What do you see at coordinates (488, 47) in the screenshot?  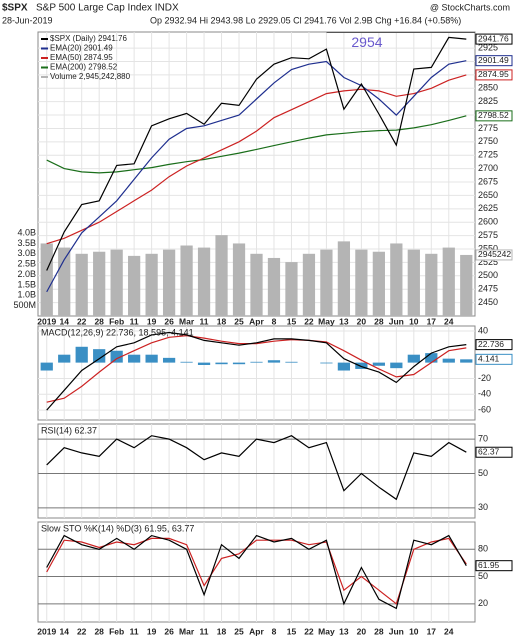 I see `y-tick-label: 2925` at bounding box center [488, 47].